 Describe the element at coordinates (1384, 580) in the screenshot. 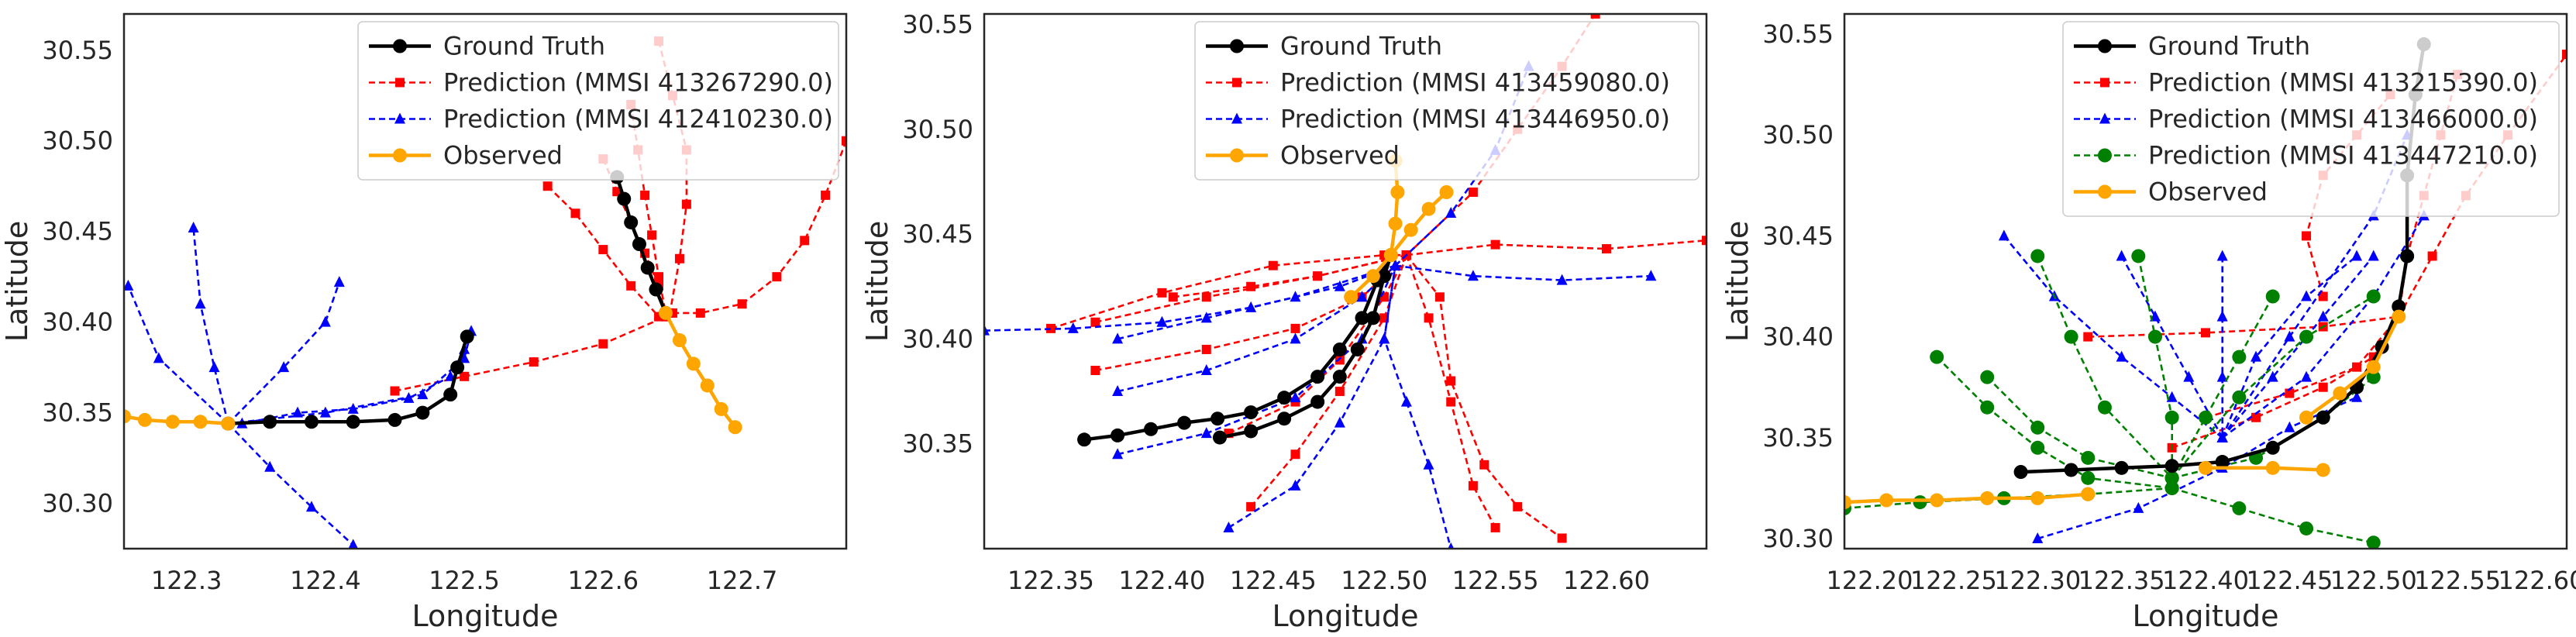

I see `x-tick-label: 122.50` at that location.